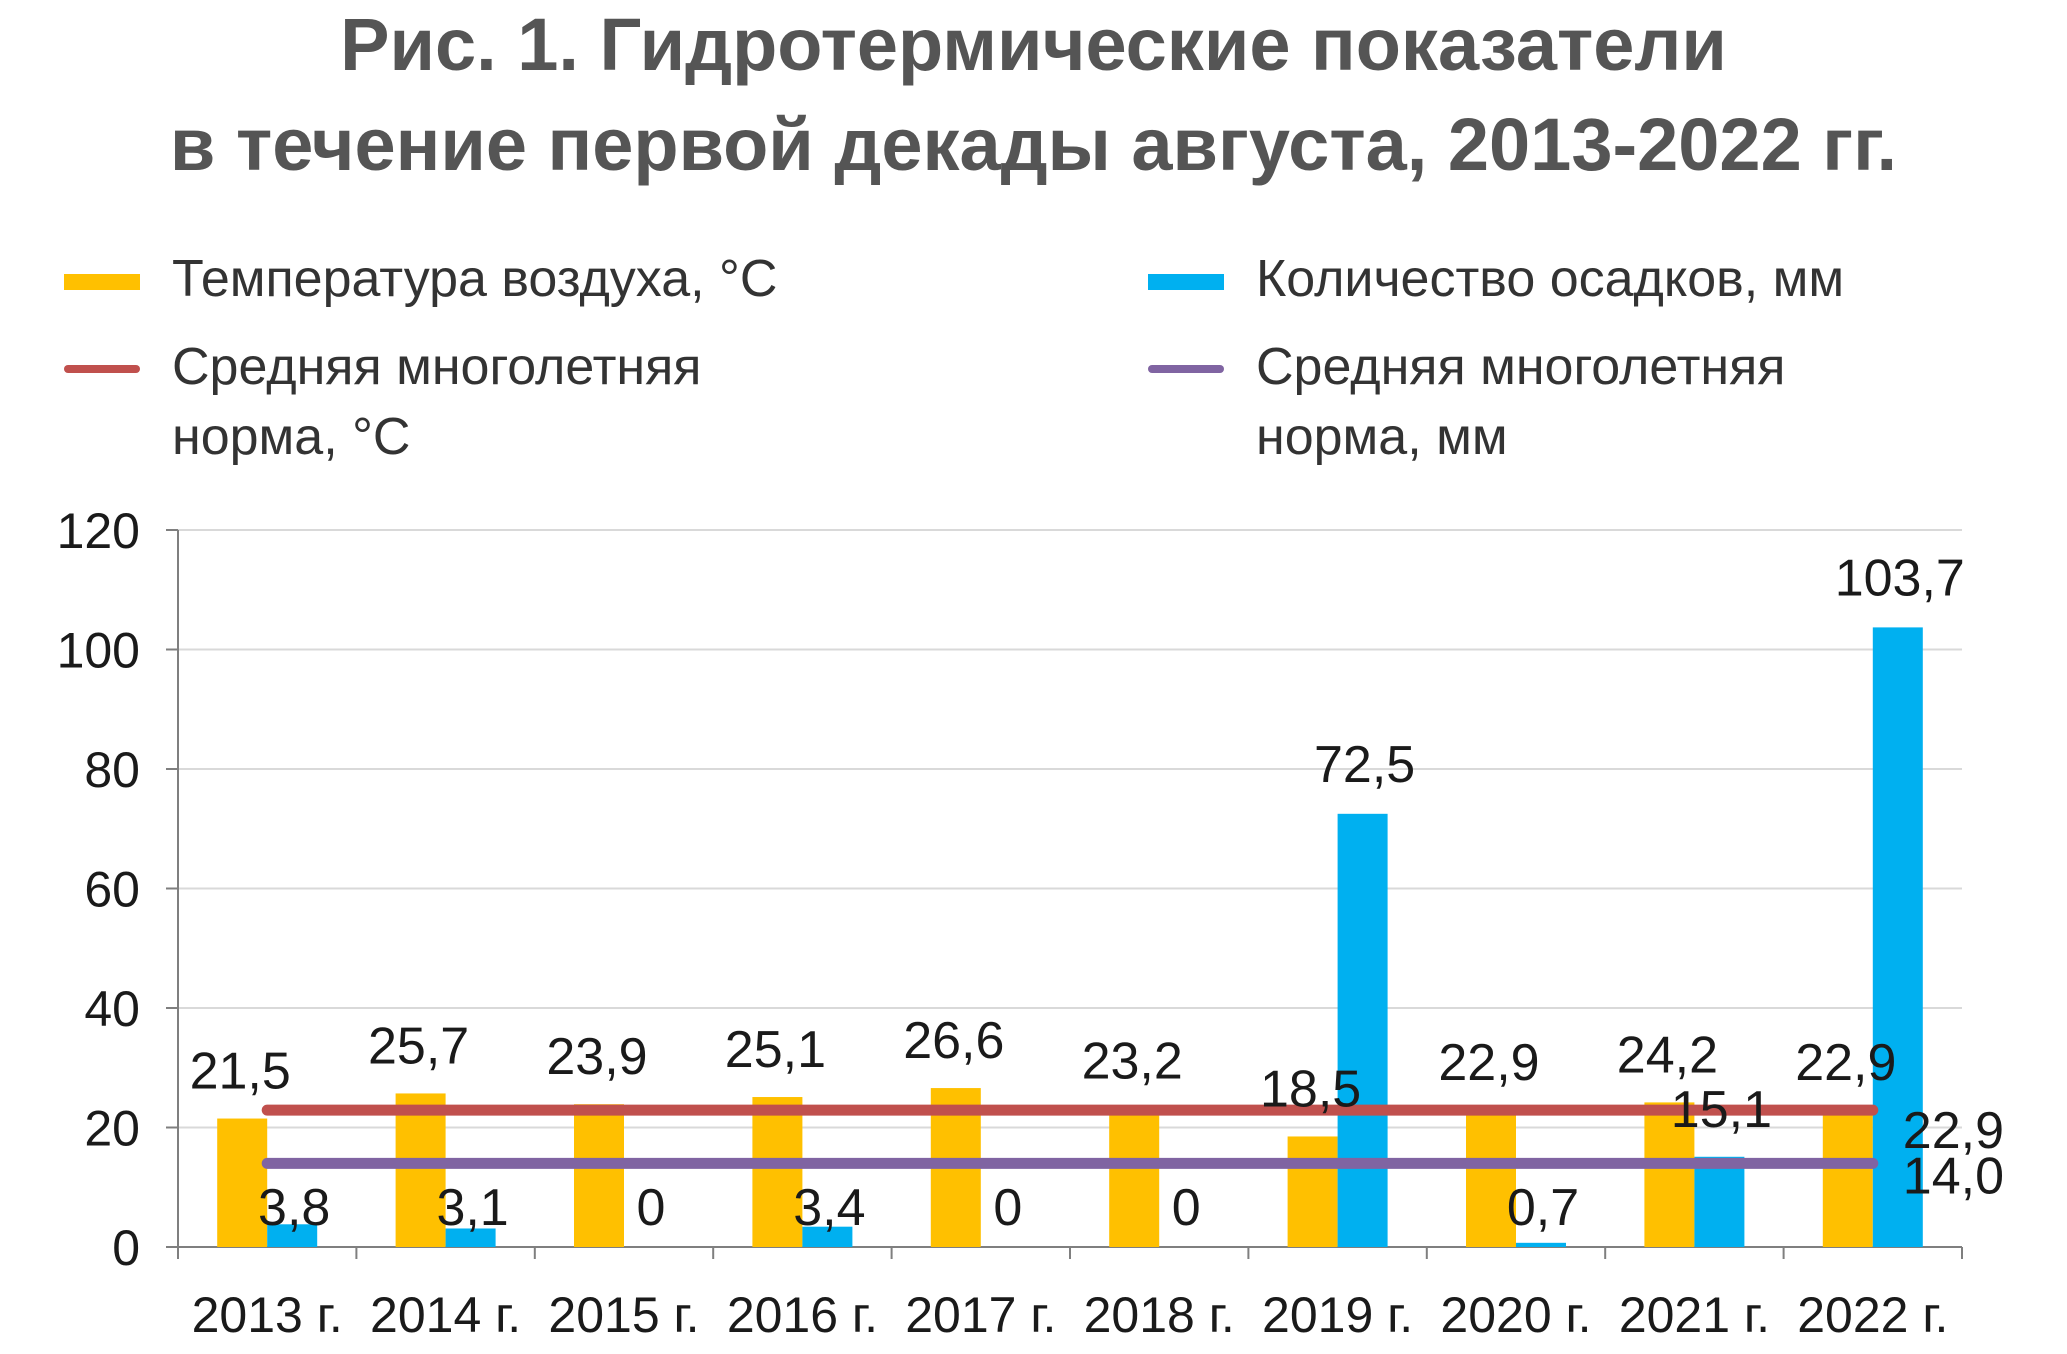 This screenshot has height=1354, width=2067. What do you see at coordinates (475, 279) in the screenshot?
I see `legend-label-temperature: Температура воздуха, °С` at bounding box center [475, 279].